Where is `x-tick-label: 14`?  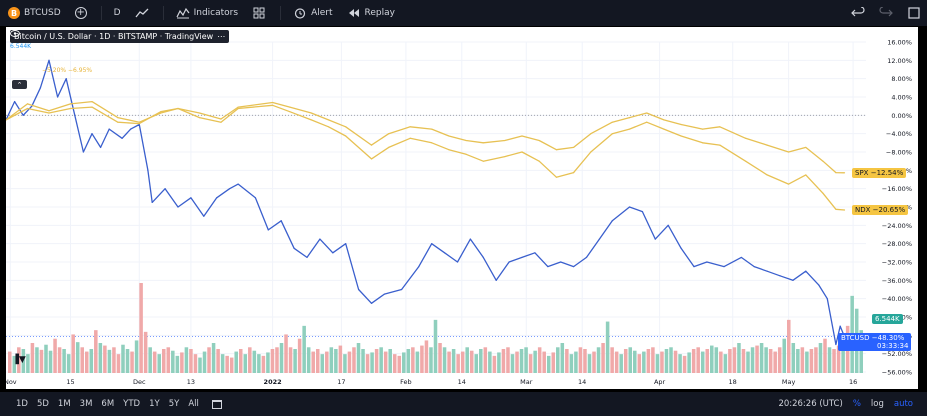 x-tick-label: 14 is located at coordinates (582, 382).